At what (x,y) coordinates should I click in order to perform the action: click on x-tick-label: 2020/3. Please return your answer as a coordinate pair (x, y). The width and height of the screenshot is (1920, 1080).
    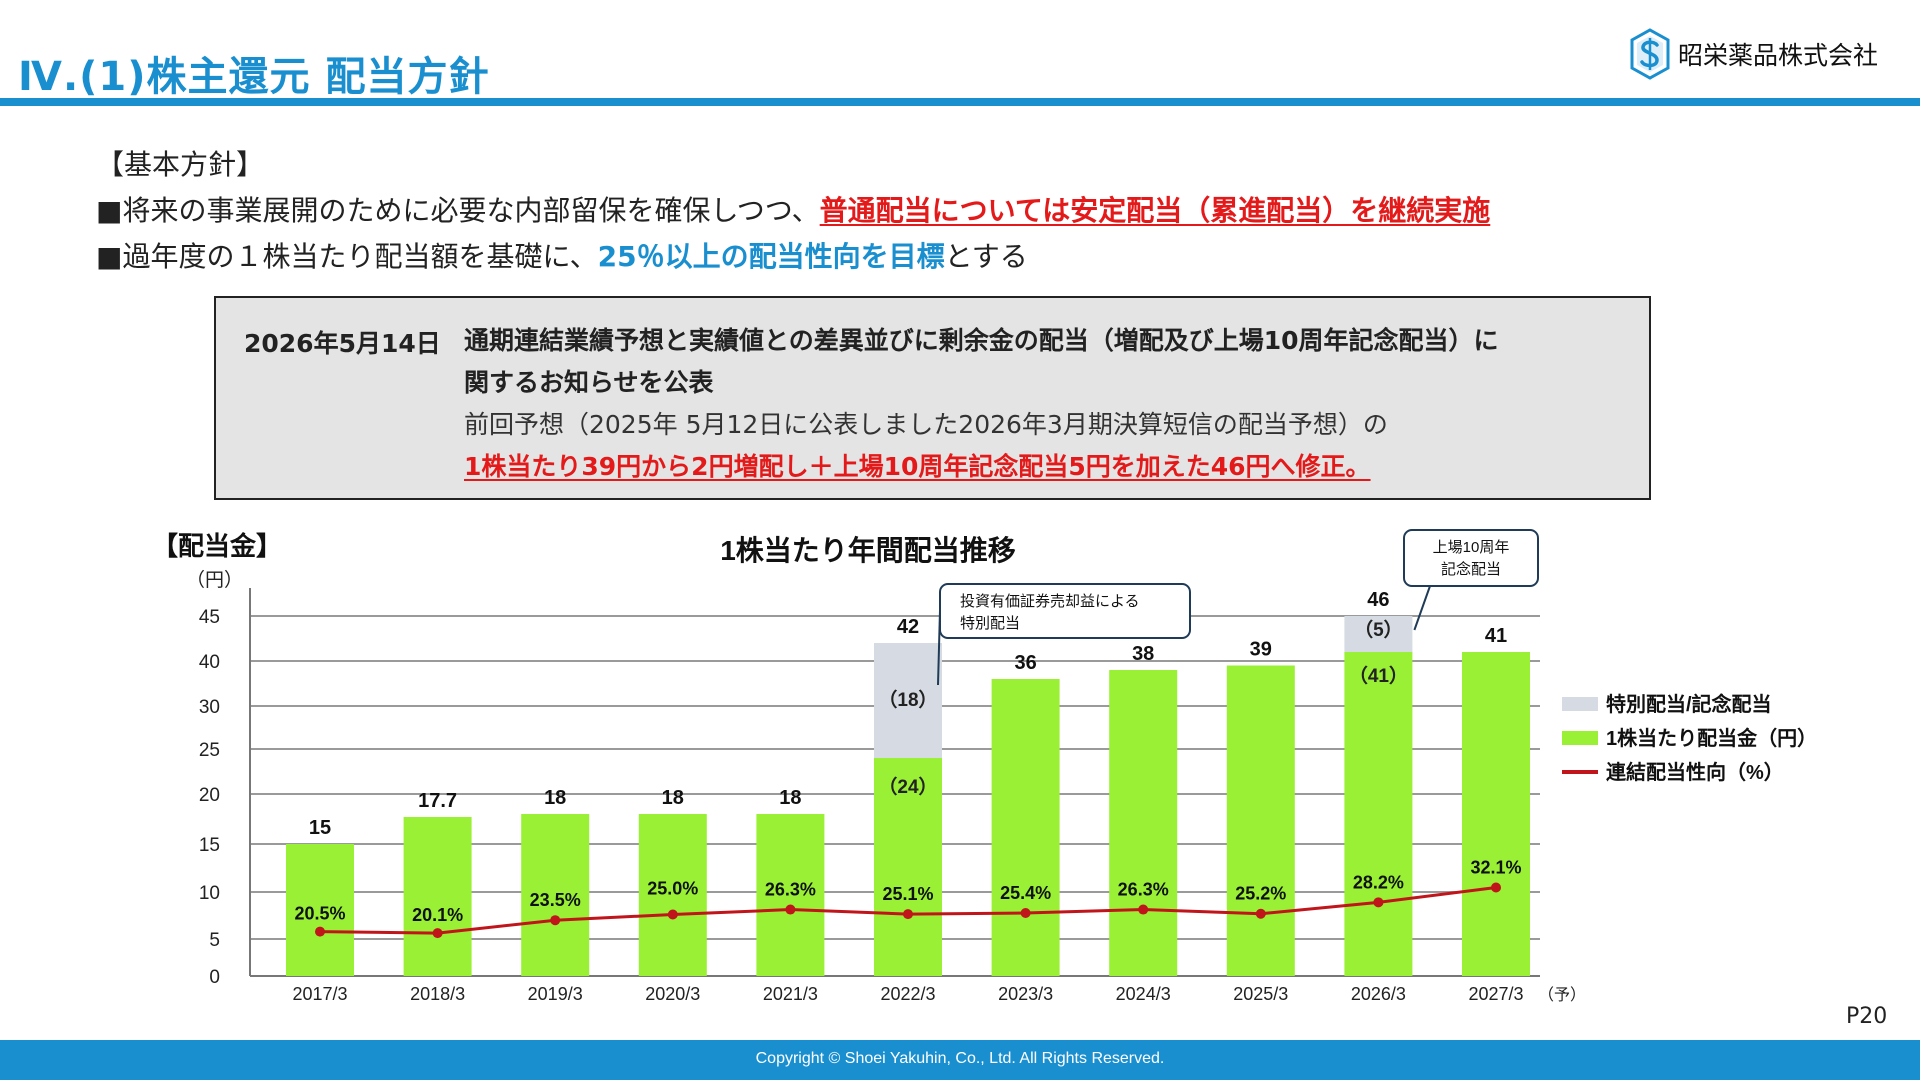
    Looking at the image, I should click on (672, 994).